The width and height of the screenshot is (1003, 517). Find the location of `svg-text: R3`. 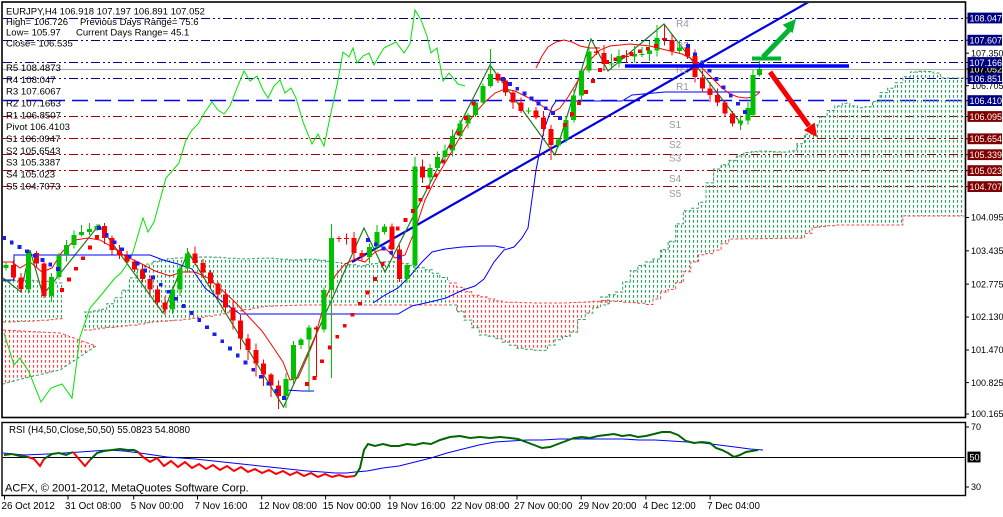

svg-text: R3 is located at coordinates (682, 46).